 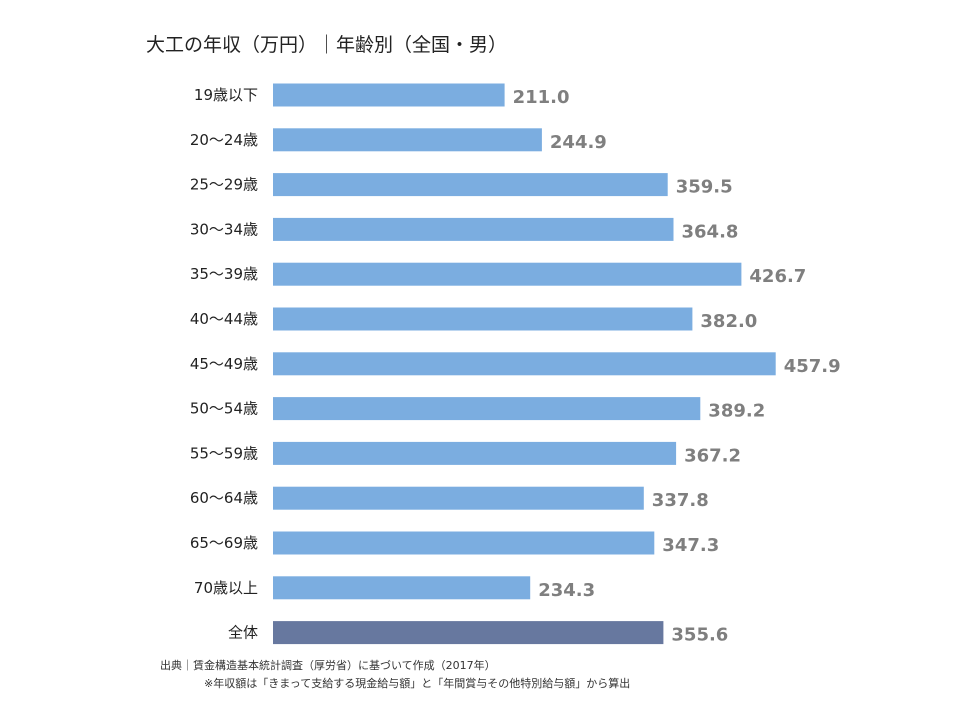 I want to click on value-label-3: 364.8, so click(x=710, y=231).